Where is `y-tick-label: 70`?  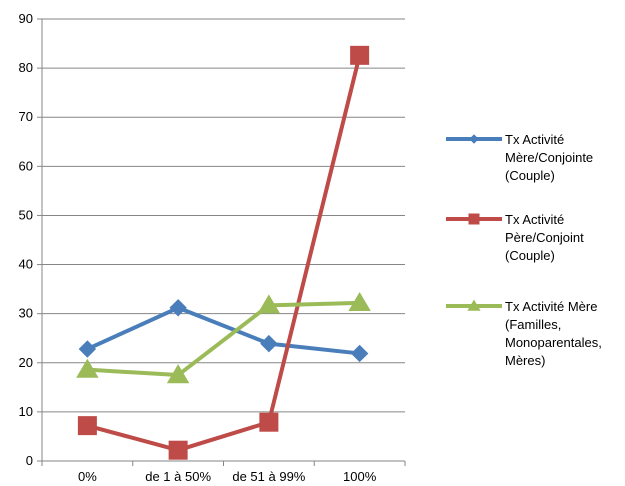
y-tick-label: 70 is located at coordinates (26, 116).